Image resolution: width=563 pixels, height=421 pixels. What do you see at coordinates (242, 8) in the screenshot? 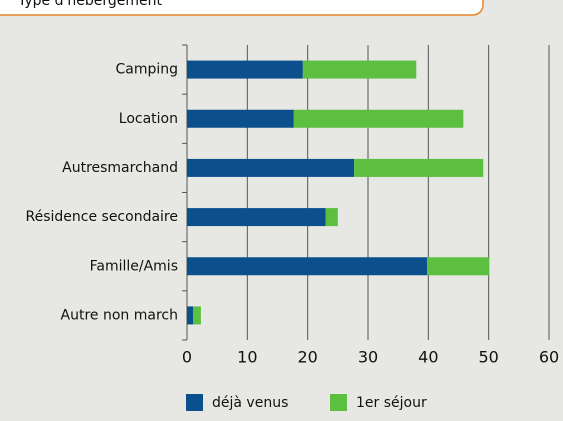
I see `title-box` at bounding box center [242, 8].